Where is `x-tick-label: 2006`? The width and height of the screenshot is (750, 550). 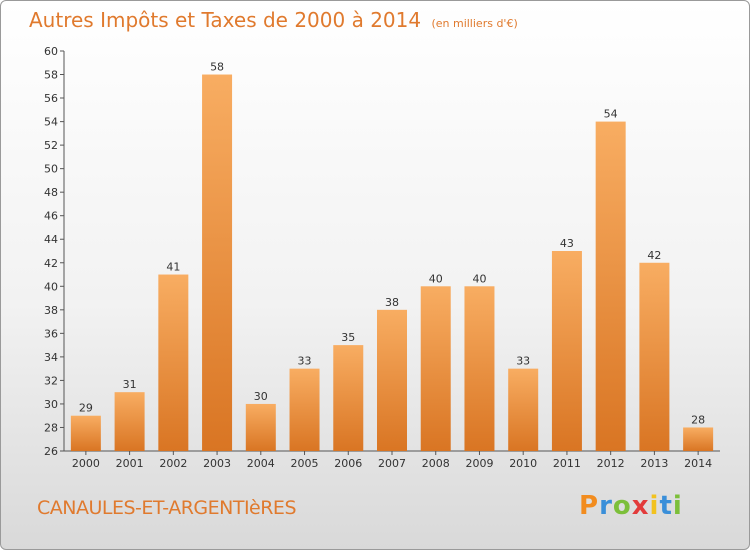 x-tick-label: 2006 is located at coordinates (348, 463).